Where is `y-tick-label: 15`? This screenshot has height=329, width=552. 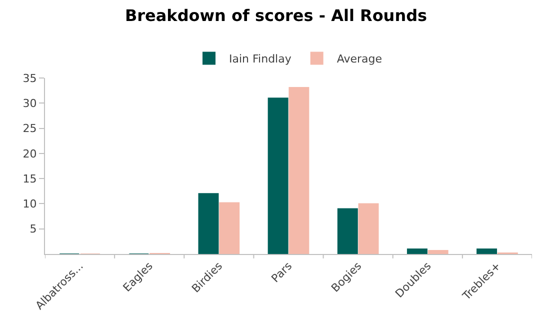 y-tick-label: 15 is located at coordinates (29, 179).